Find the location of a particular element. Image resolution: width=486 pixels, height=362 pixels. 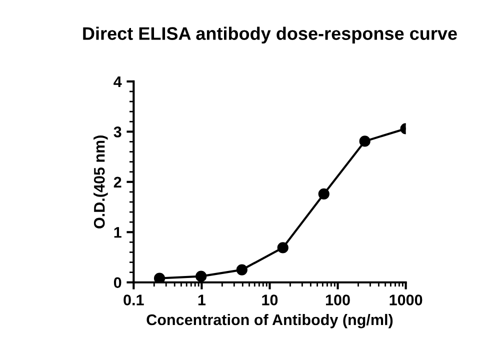

y-tick-label: 1 is located at coordinates (118, 232).